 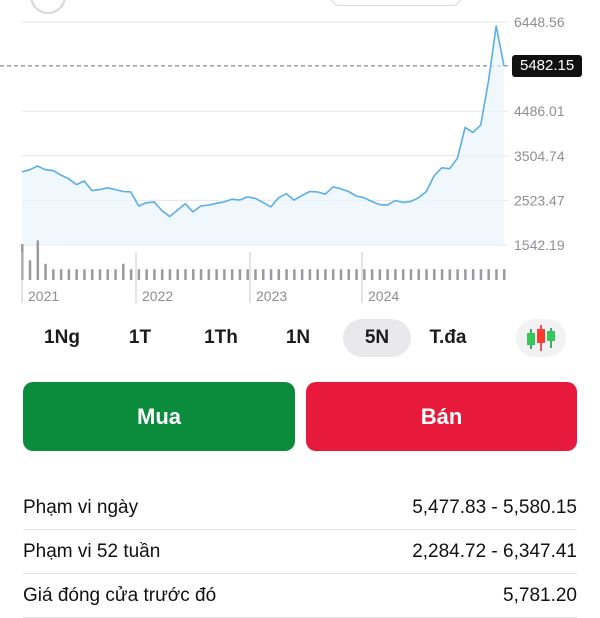 I want to click on period-tab-0: 1Ng, so click(x=62, y=337).